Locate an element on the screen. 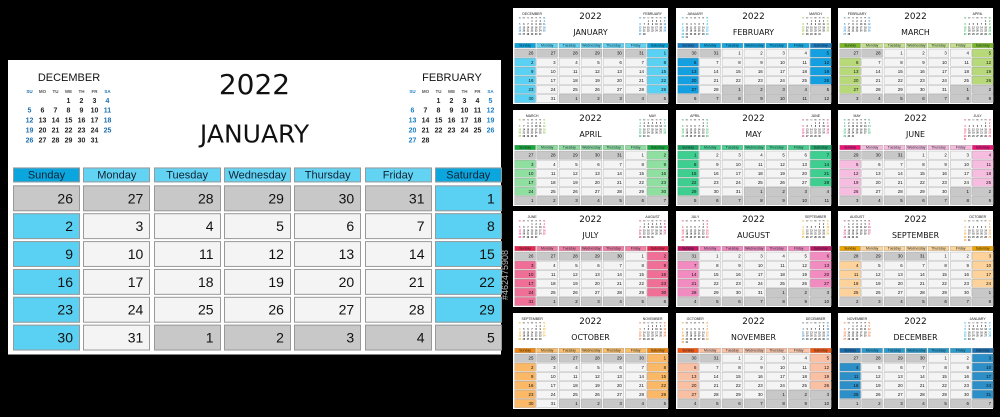 The image size is (1000, 417). calendar-month-title: APRIL is located at coordinates (590, 134).